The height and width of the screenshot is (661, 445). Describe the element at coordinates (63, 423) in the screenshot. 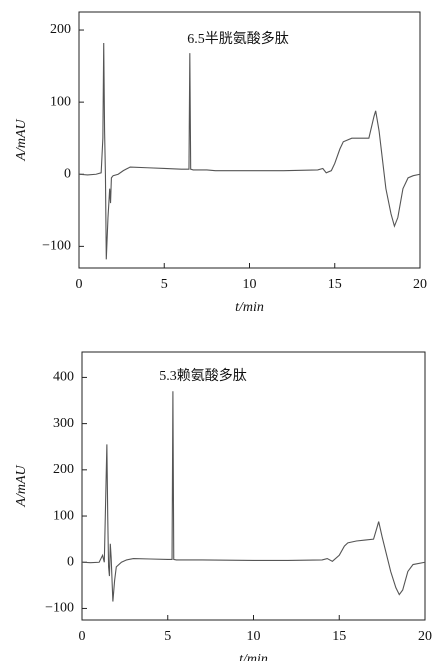

I see `y-tick-label: 300` at that location.